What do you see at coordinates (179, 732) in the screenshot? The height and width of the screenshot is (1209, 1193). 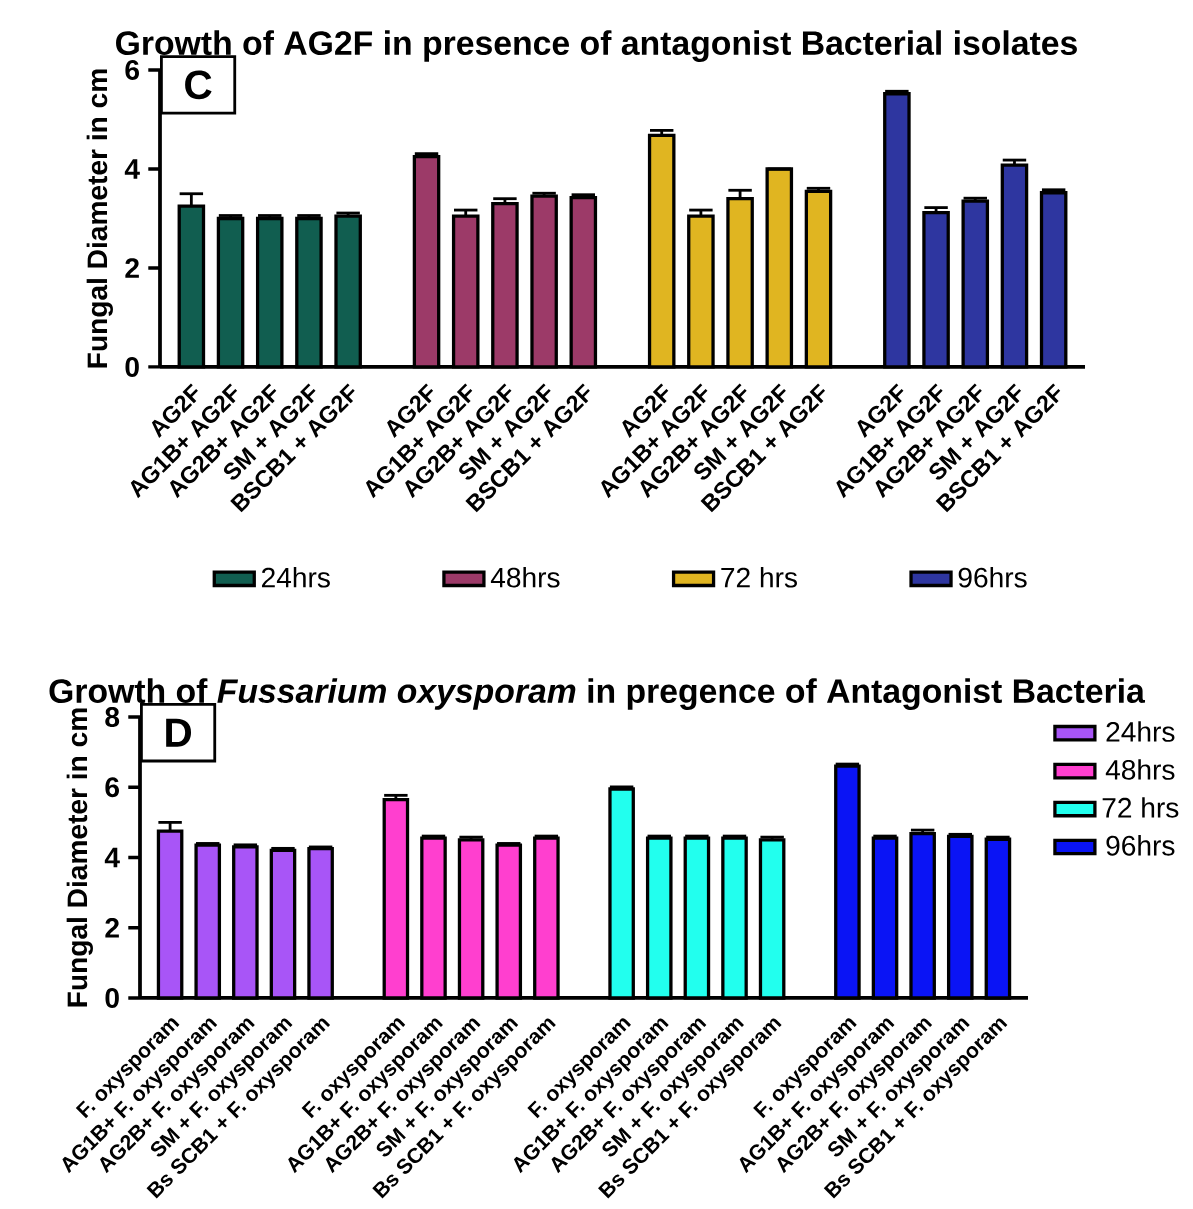 I see `annotation: D` at bounding box center [179, 732].